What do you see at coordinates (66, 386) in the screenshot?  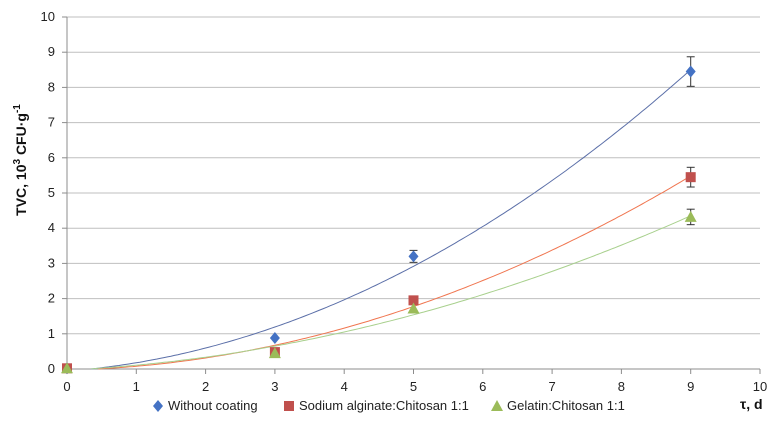 I see `x-tick-label-0: 0` at bounding box center [66, 386].